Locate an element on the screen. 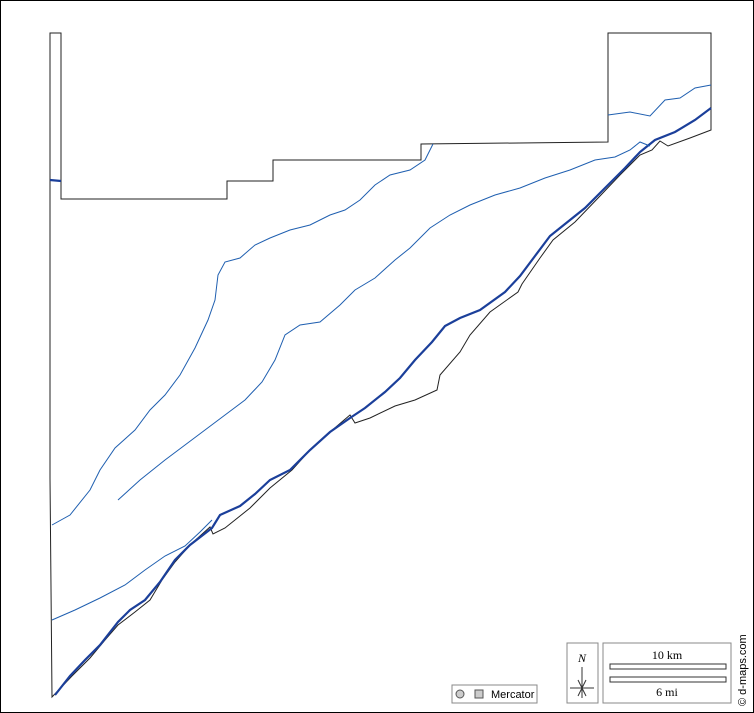 Image resolution: width=754 pixels, height=713 pixels. compass is located at coordinates (582, 682).